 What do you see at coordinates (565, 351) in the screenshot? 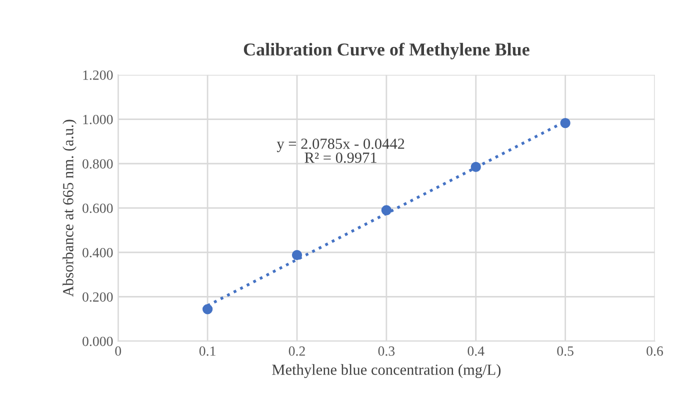
I see `x-tick-label: 0.5` at bounding box center [565, 351].